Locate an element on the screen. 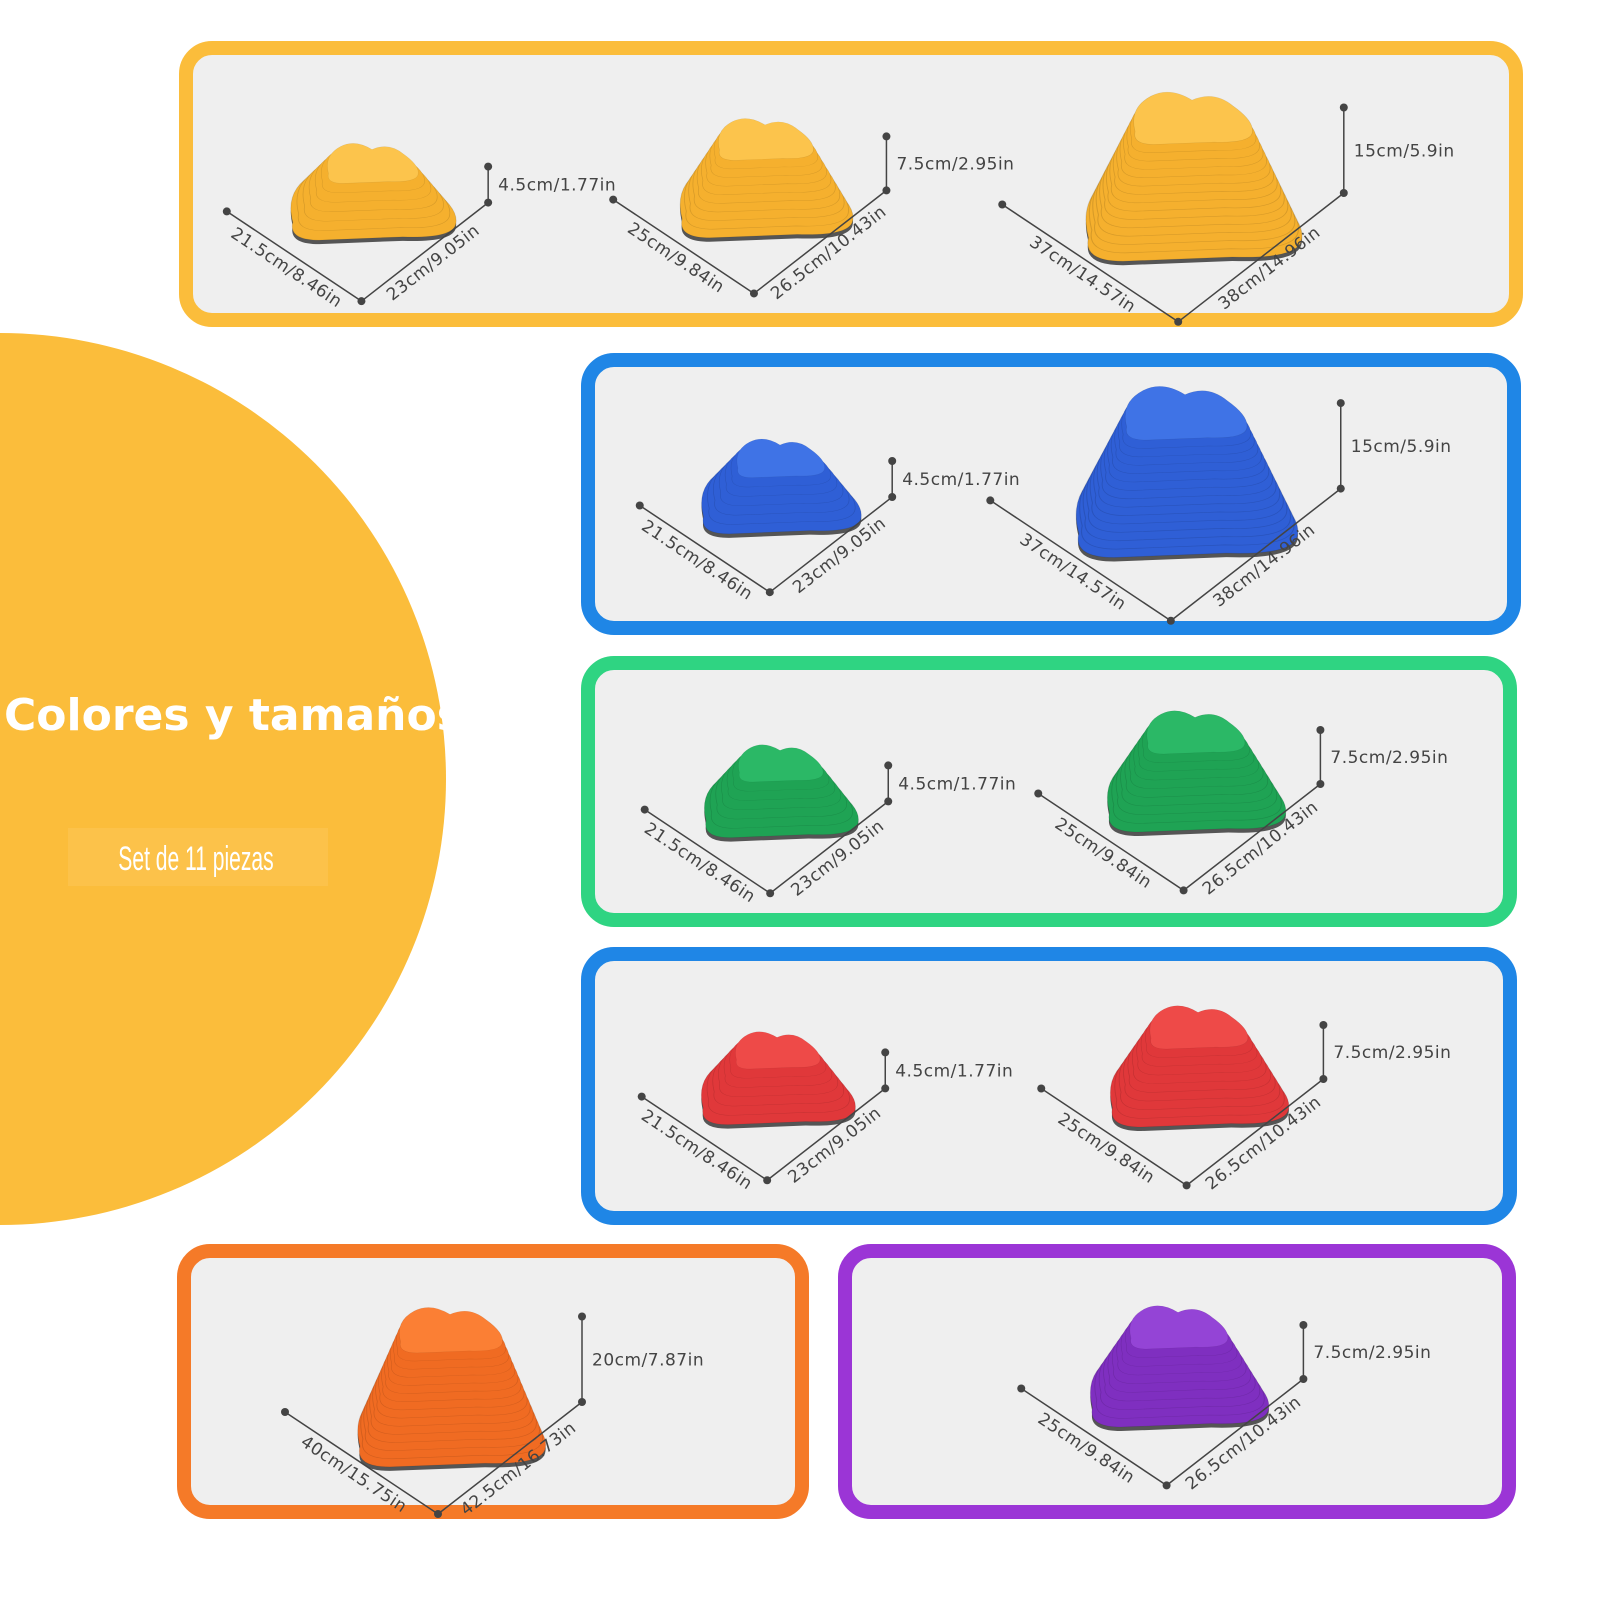 Image resolution: width=1600 pixels, height=1600 pixels. height-label: 20cm/7.87in is located at coordinates (648, 1360).